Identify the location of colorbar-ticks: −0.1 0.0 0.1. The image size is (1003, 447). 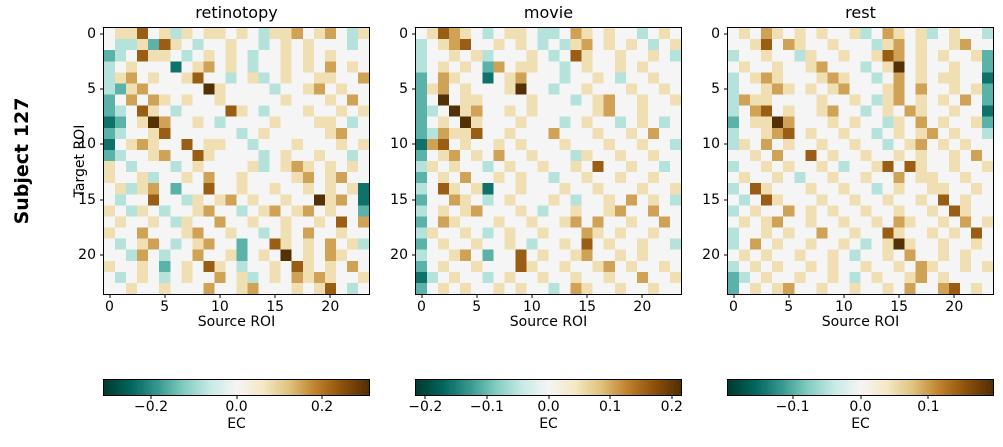
(860, 406).